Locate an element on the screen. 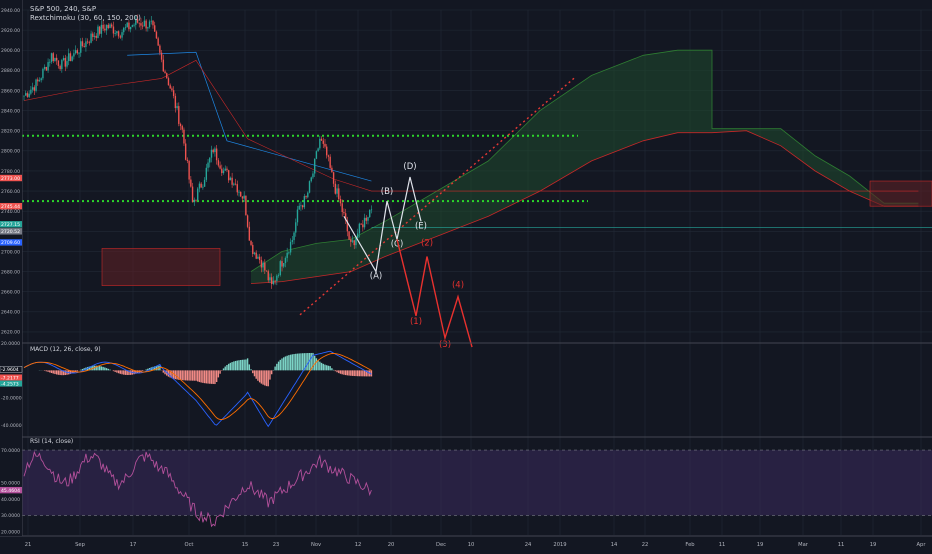 Image resolution: width=932 pixels, height=554 pixels. price-tick-label: 2840.00 is located at coordinates (10, 111).